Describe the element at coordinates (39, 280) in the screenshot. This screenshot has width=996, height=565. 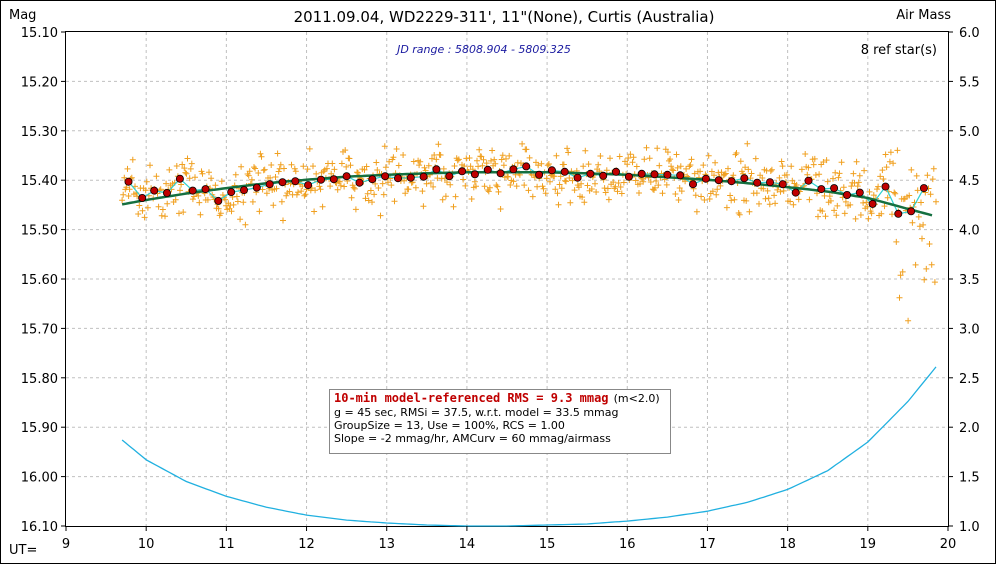
I see `y-tick-label: 15.60` at that location.